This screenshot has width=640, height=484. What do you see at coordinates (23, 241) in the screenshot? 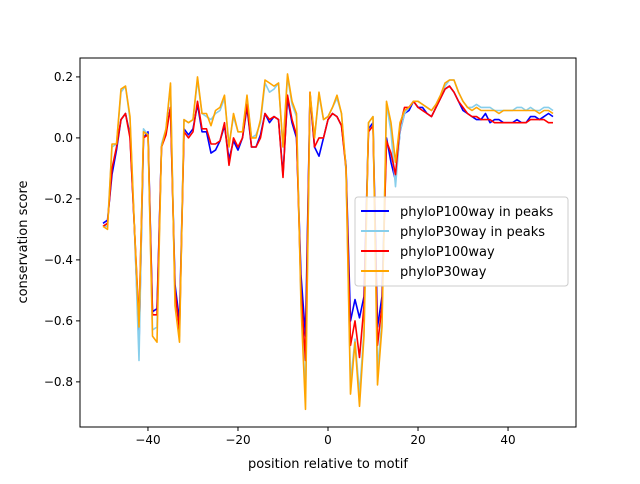
I see `y-axis-label: conservation score` at bounding box center [23, 241].